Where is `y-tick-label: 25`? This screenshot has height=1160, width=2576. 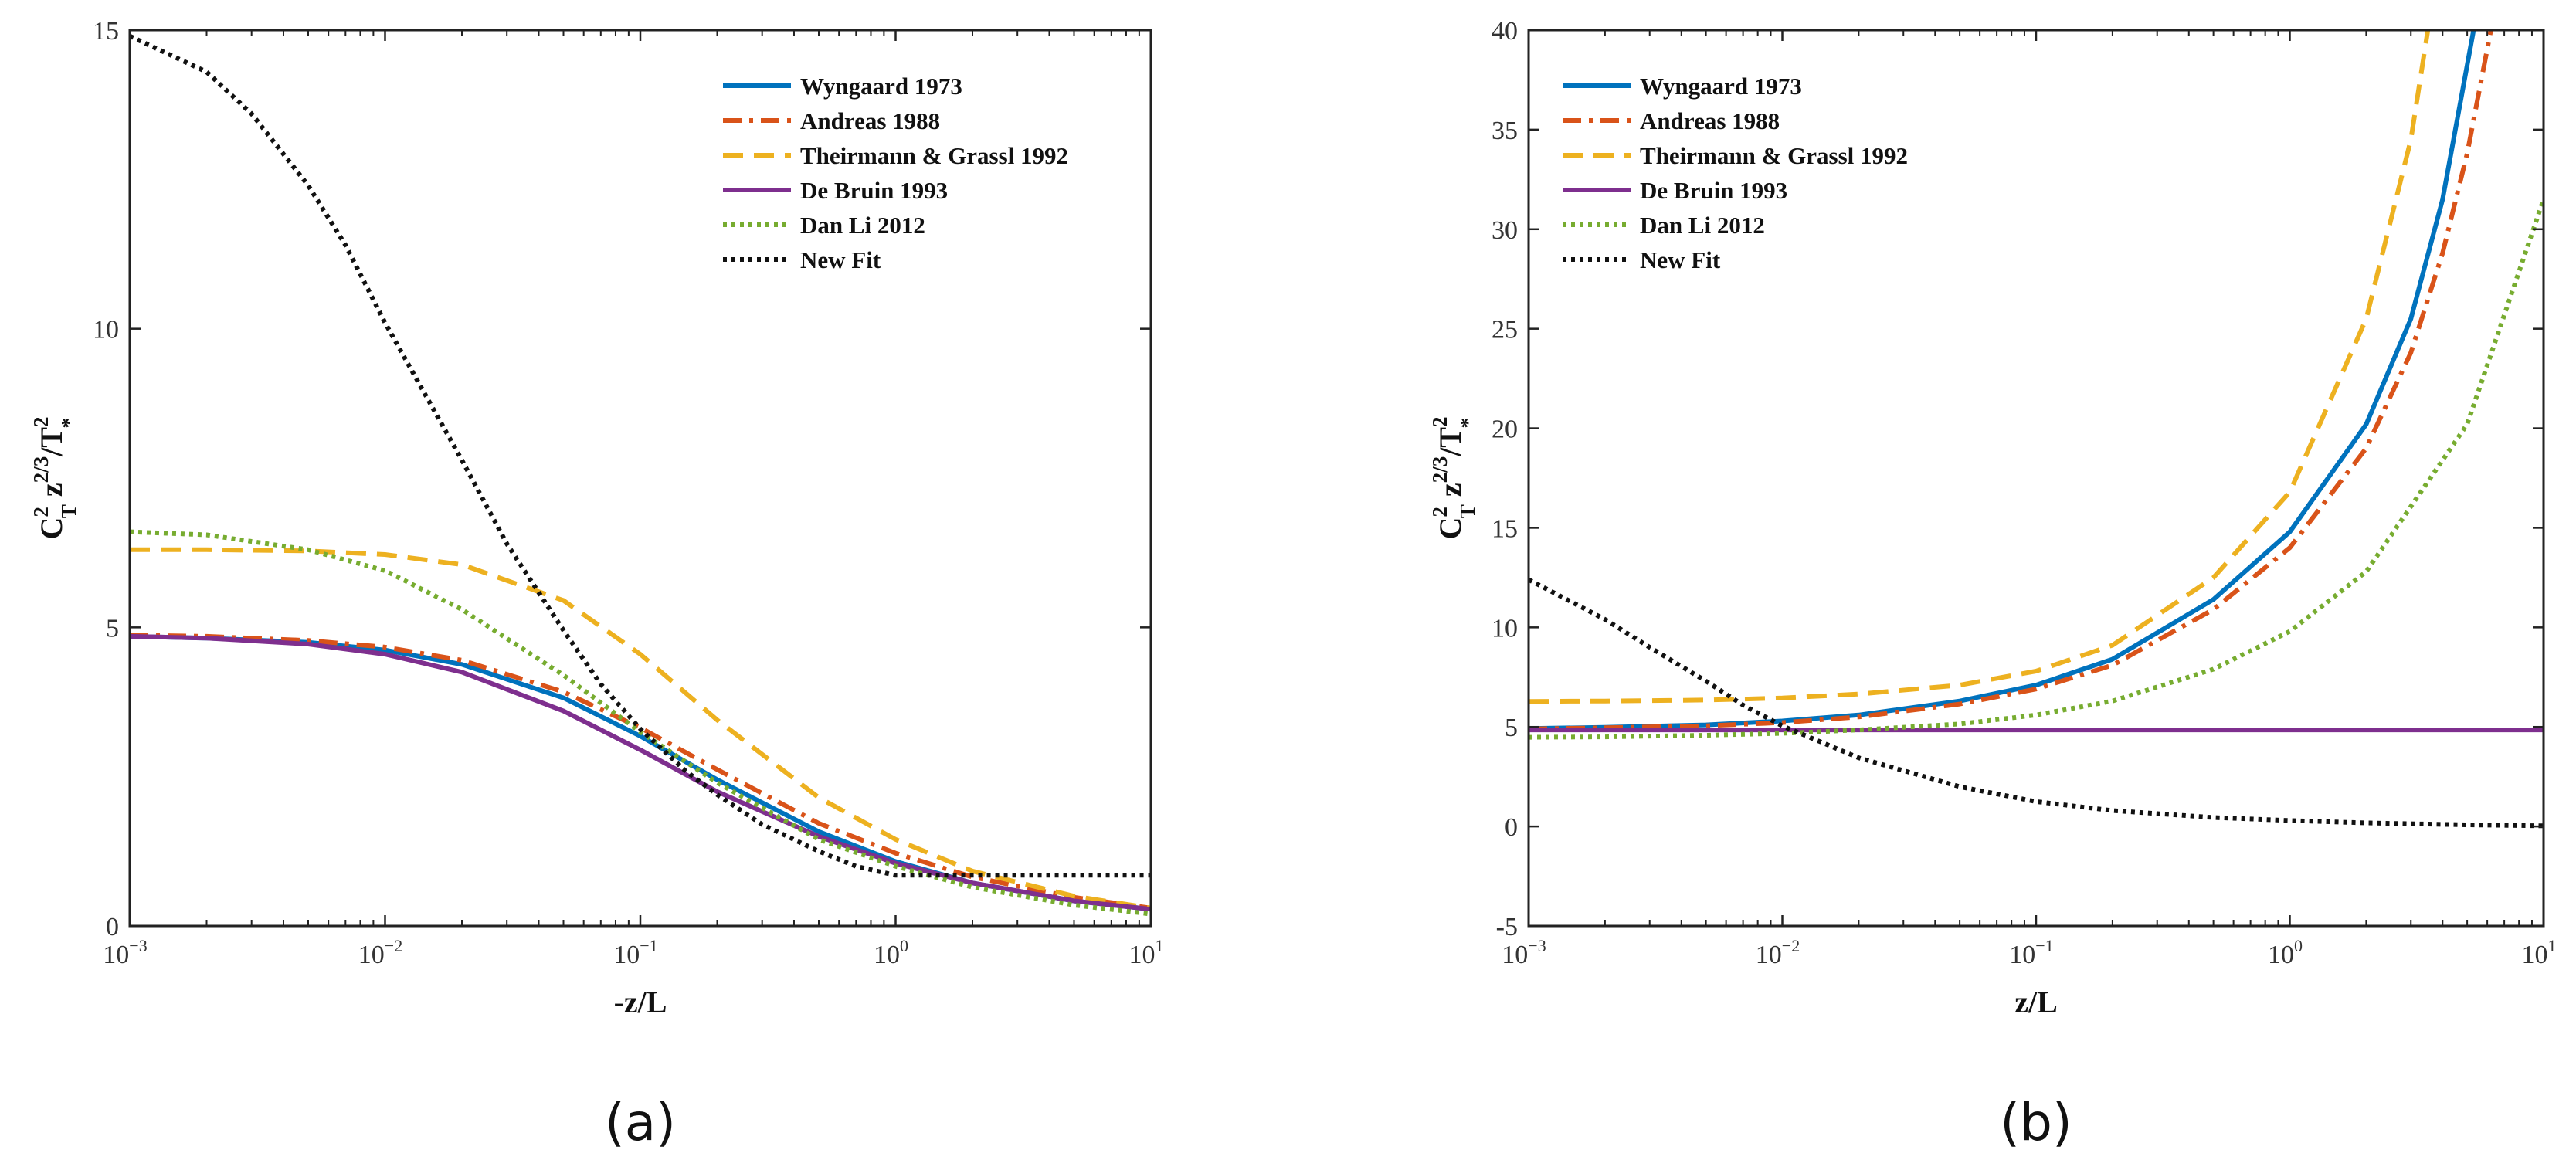
y-tick-label: 25 is located at coordinates (1505, 330).